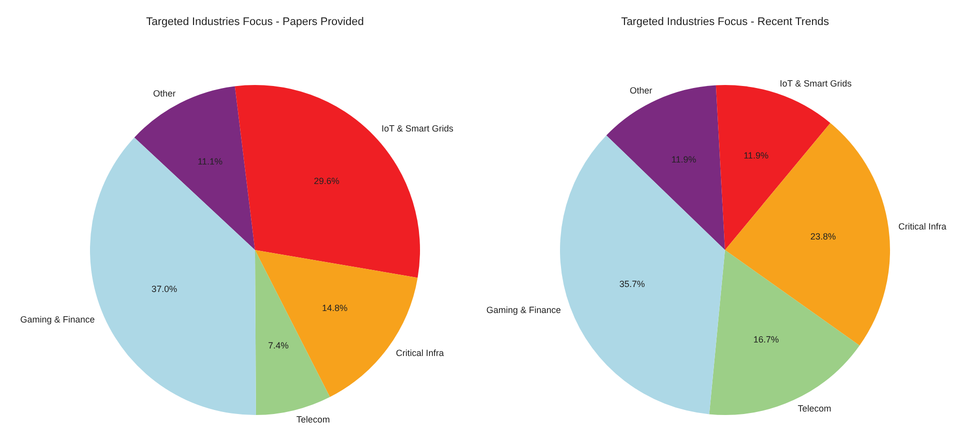 This screenshot has width=956, height=441. I want to click on data-label: 16.7%, so click(766, 339).